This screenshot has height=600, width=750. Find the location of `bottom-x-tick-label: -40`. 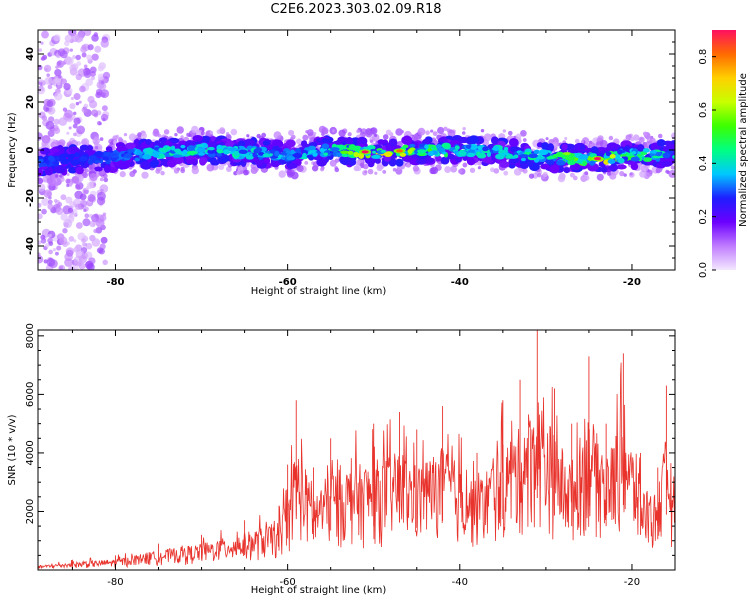

bottom-x-tick-label: -40 is located at coordinates (460, 582).